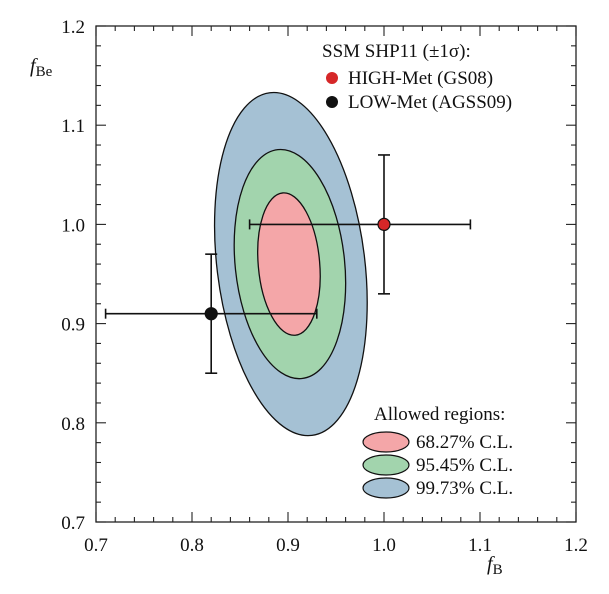  Describe the element at coordinates (430, 102) in the screenshot. I see `legend-label-low-met: LOW-Met (AGSS09)` at that location.